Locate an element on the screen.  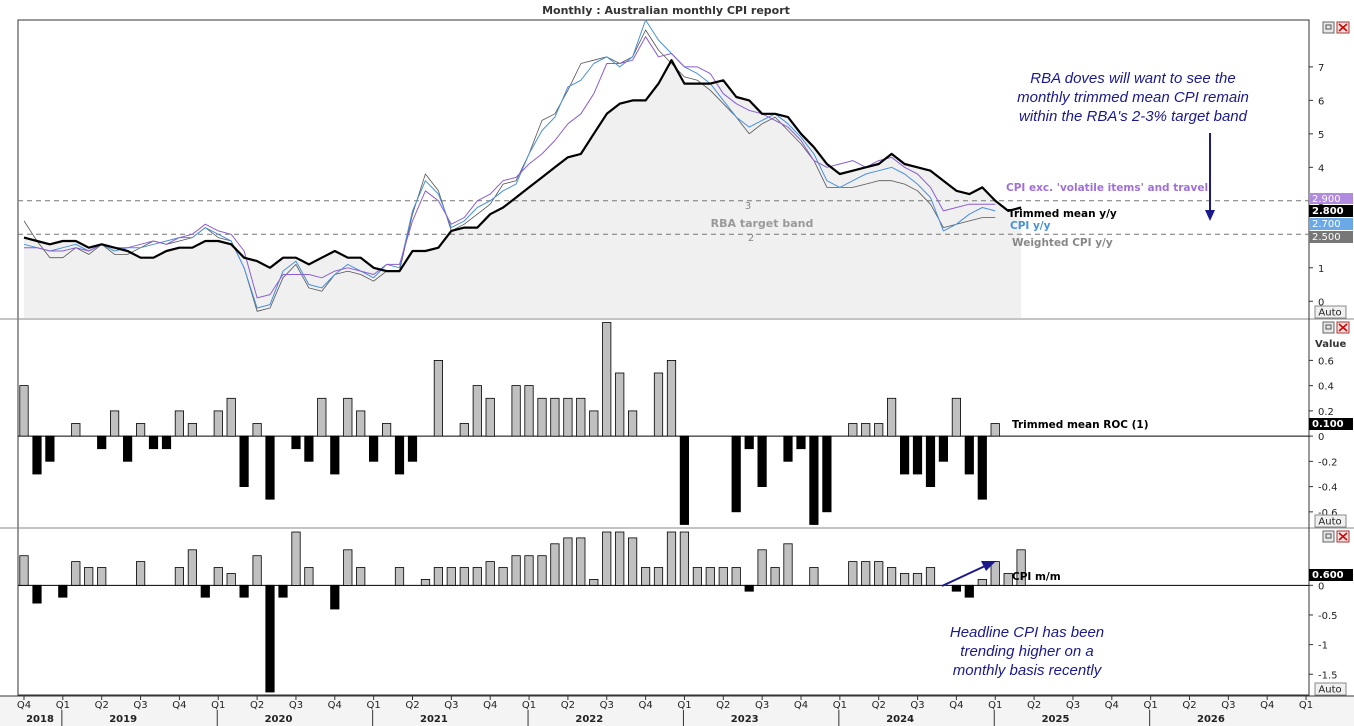
weighted-series-label: Weighted CPI y/y is located at coordinates (1062, 243).